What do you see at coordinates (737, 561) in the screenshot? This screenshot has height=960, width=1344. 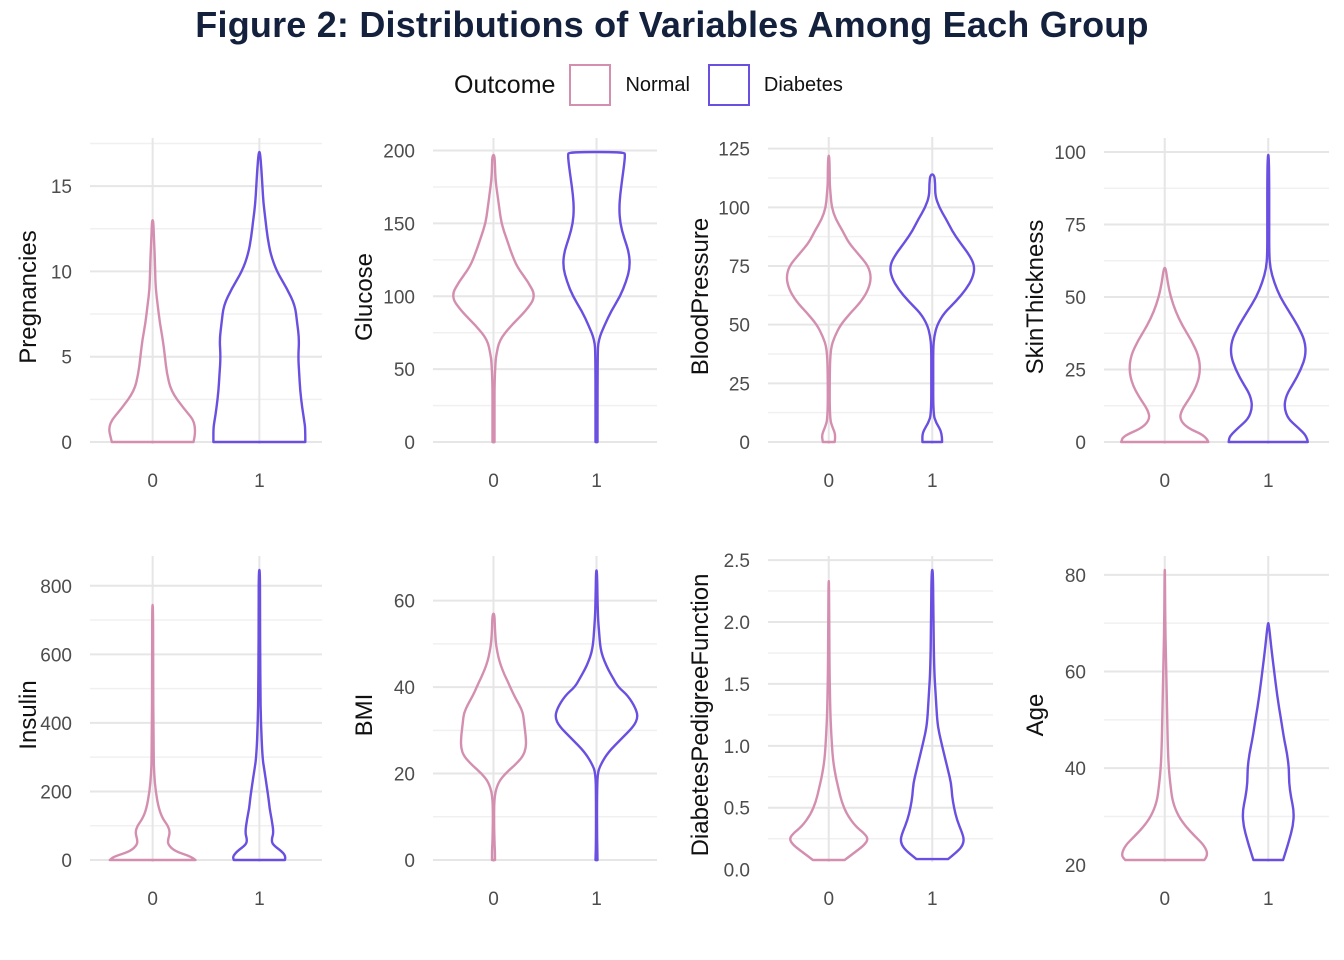 I see `y-tick-label: 2.5` at bounding box center [737, 561].